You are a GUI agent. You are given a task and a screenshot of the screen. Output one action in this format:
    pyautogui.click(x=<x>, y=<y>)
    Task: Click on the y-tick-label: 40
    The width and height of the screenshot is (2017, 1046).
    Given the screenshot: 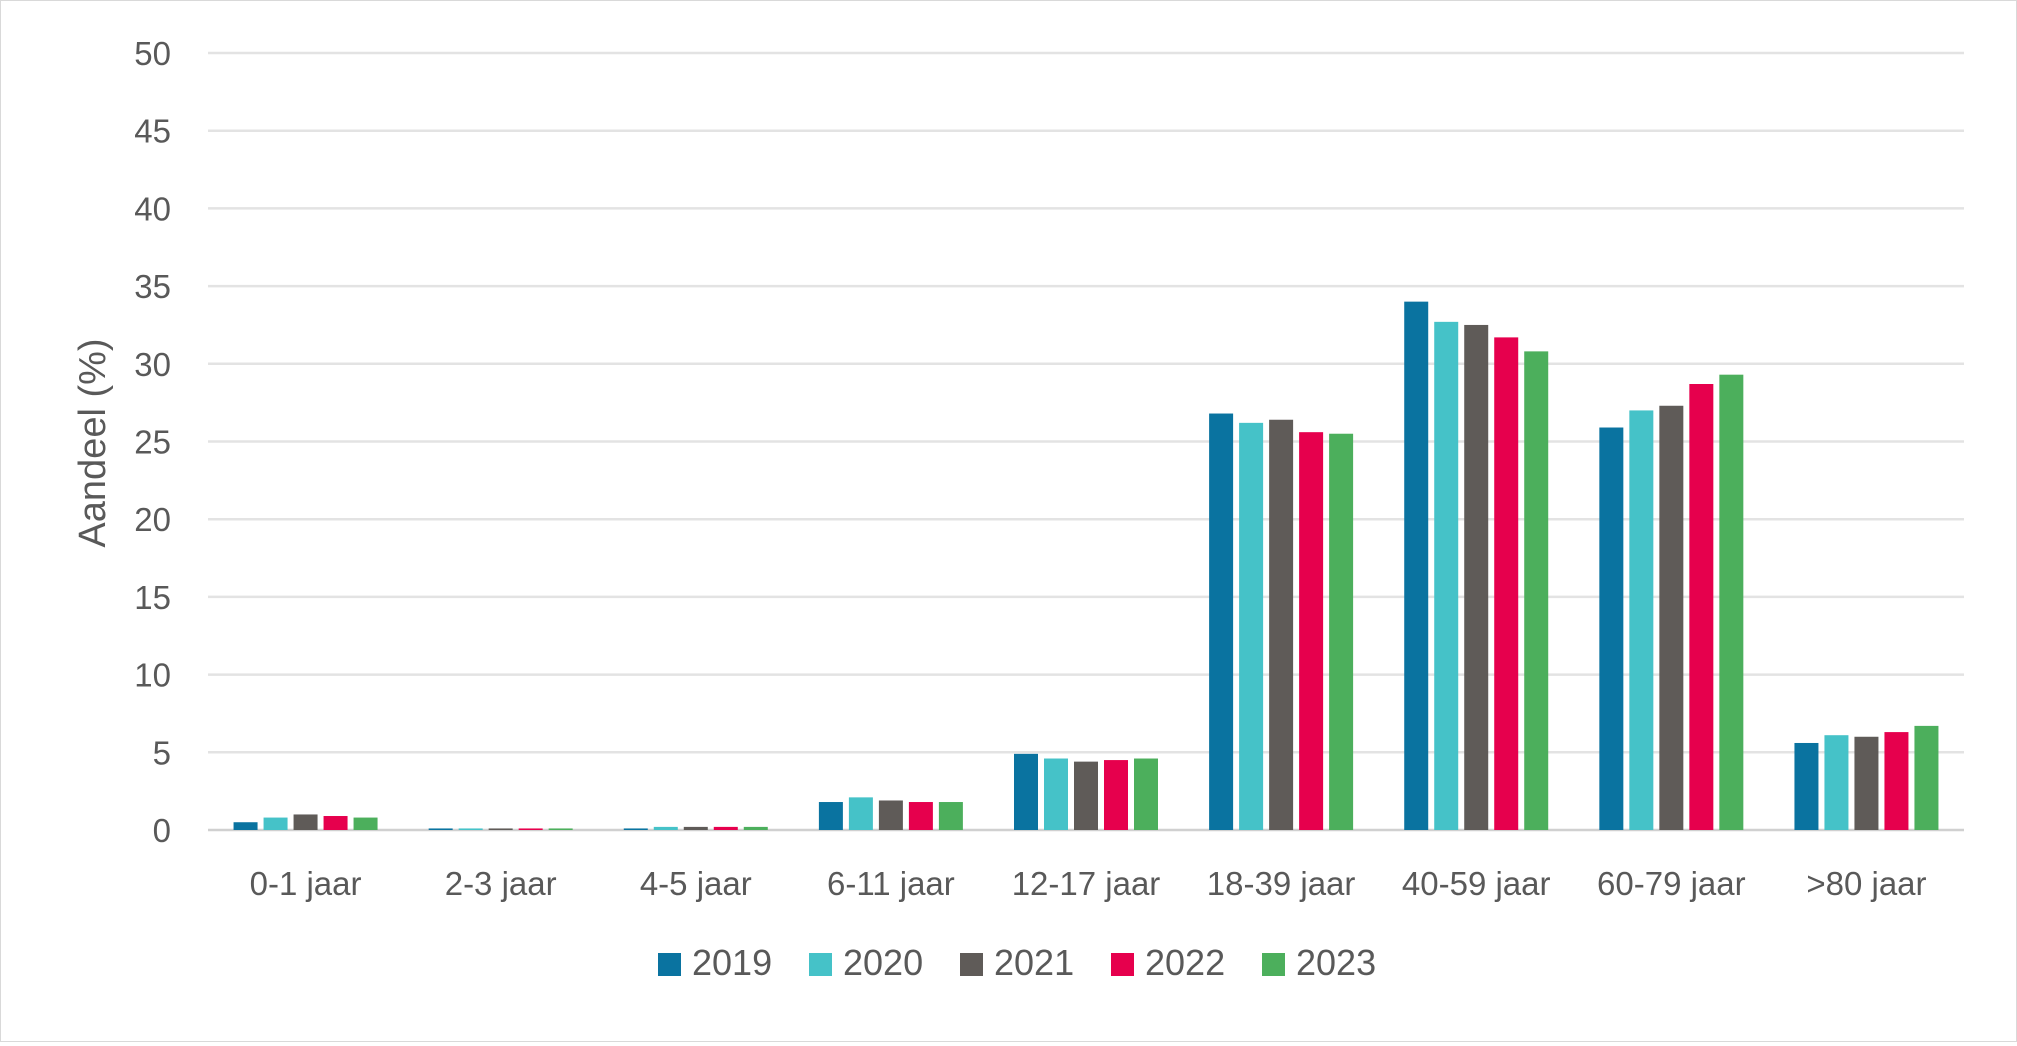 What is the action you would take?
    pyautogui.click(x=152, y=208)
    